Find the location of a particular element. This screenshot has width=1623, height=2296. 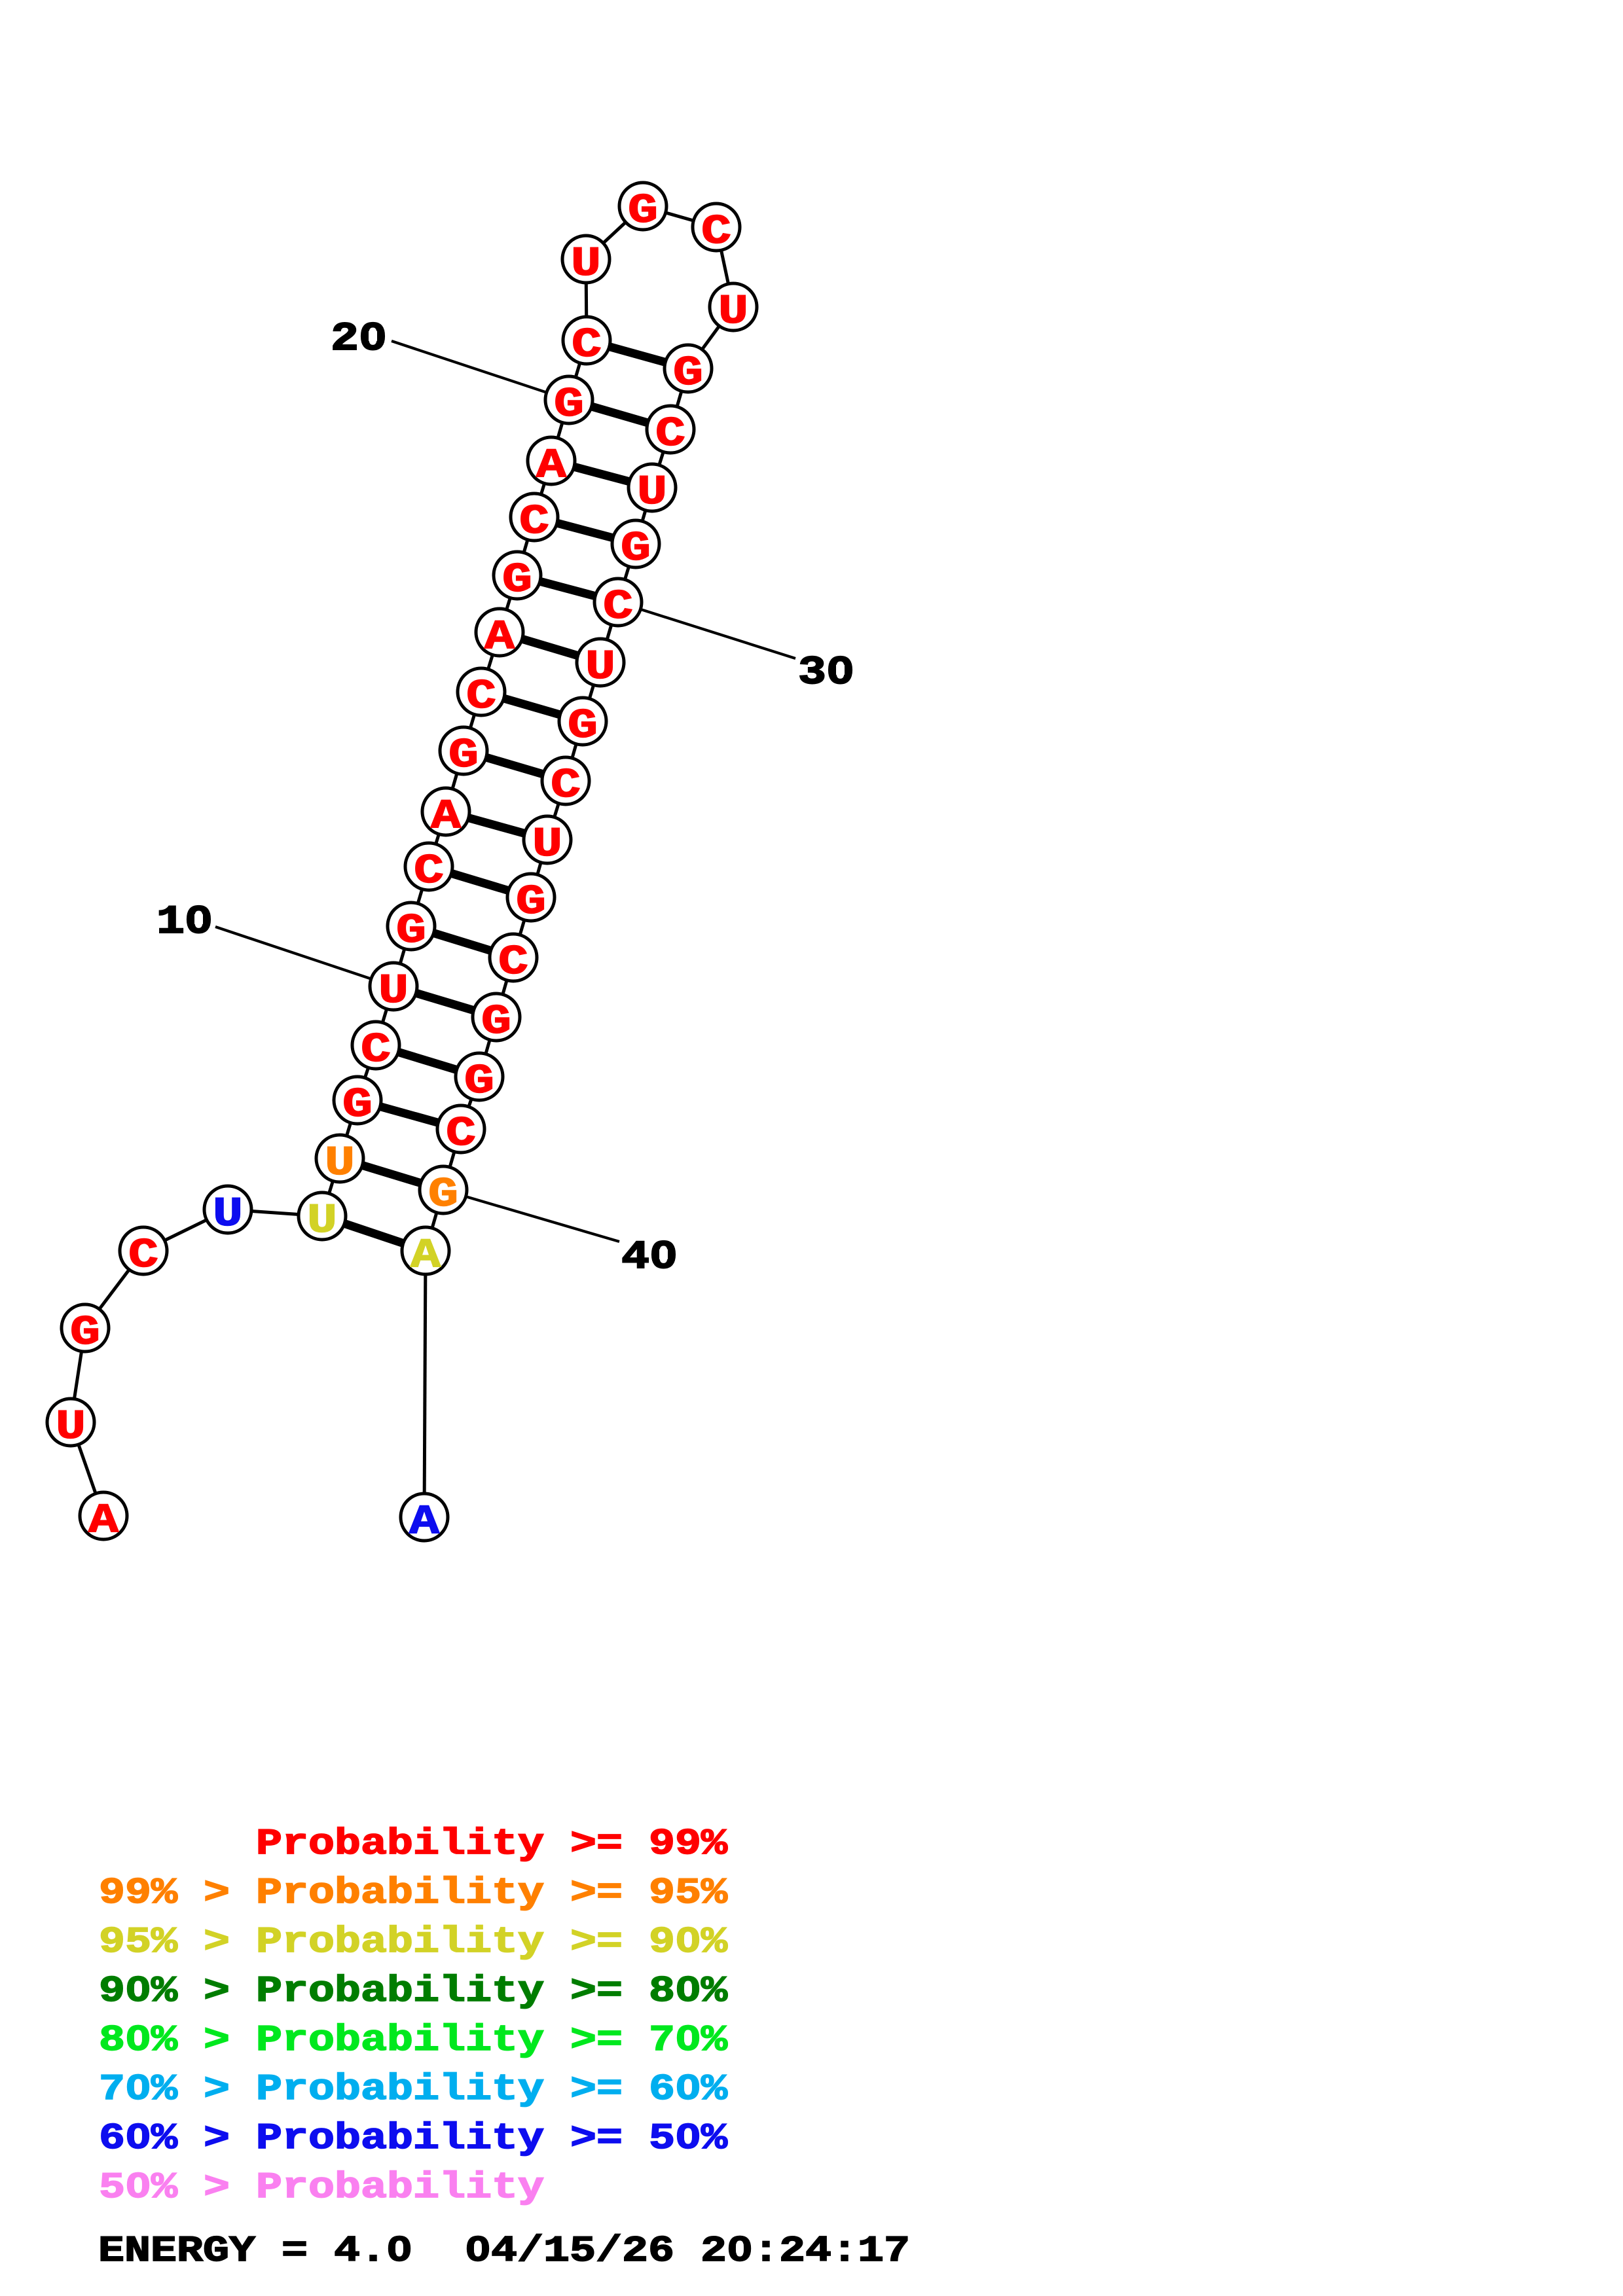

svg-text: 10 is located at coordinates (184, 922).